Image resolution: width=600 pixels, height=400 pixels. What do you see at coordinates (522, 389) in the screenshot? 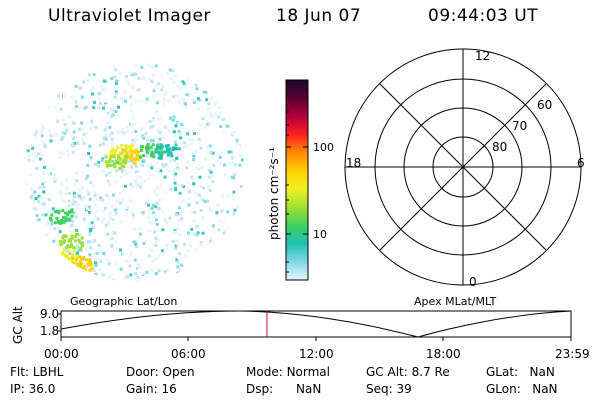
I see `info-glon: GLon: NaN` at bounding box center [522, 389].